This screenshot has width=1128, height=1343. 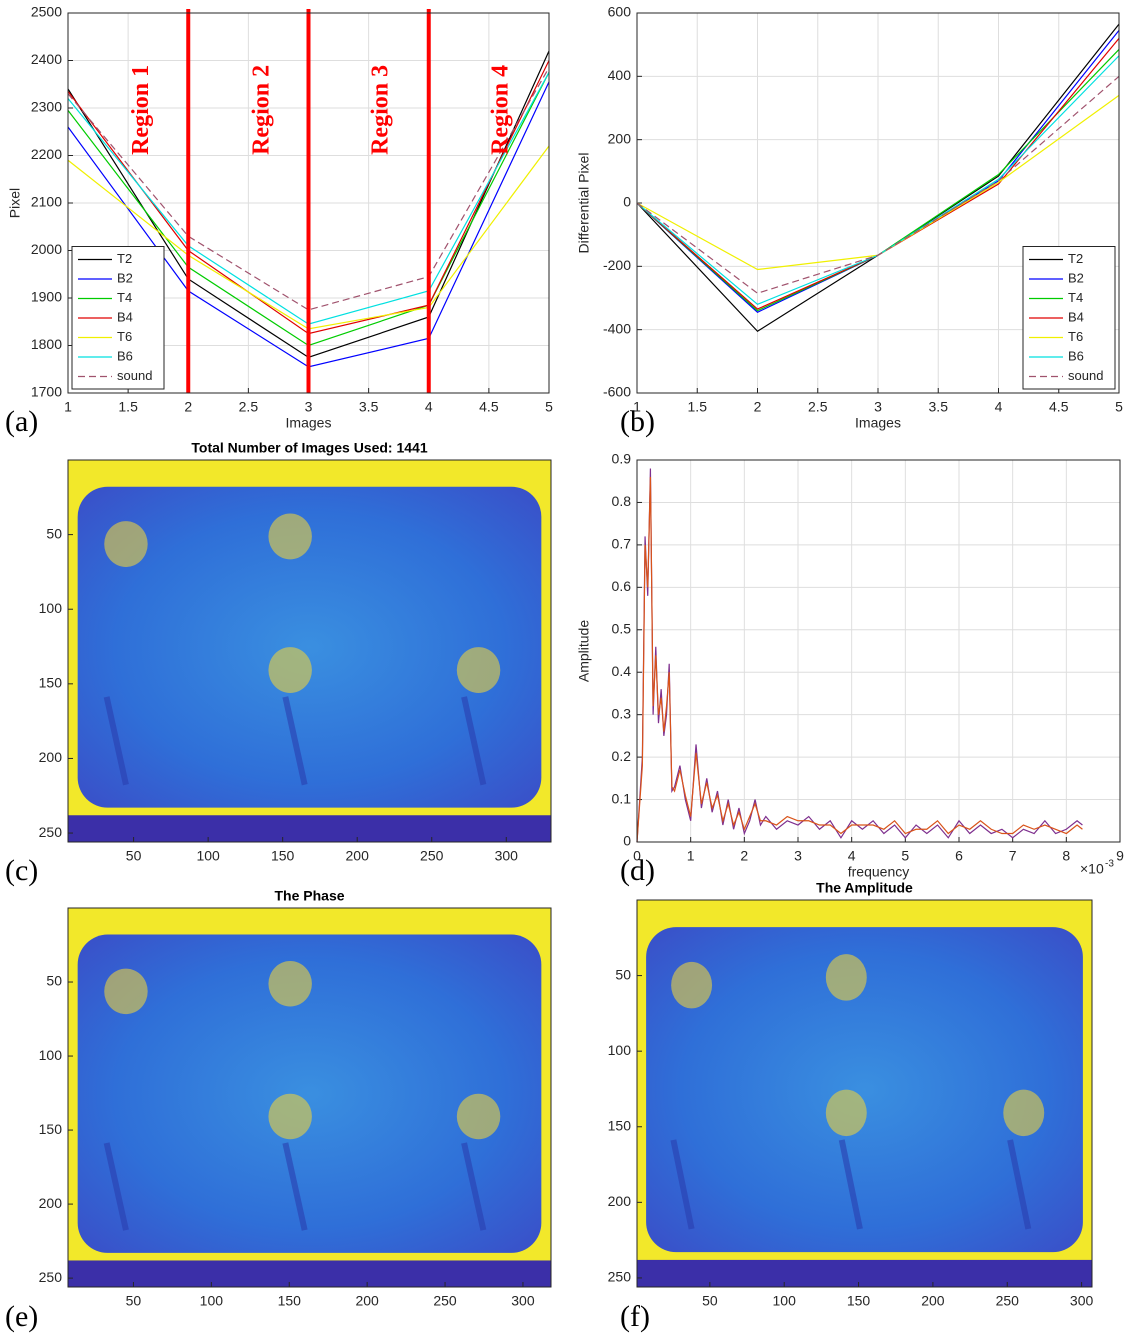 I want to click on image-field, so click(x=864, y=1090).